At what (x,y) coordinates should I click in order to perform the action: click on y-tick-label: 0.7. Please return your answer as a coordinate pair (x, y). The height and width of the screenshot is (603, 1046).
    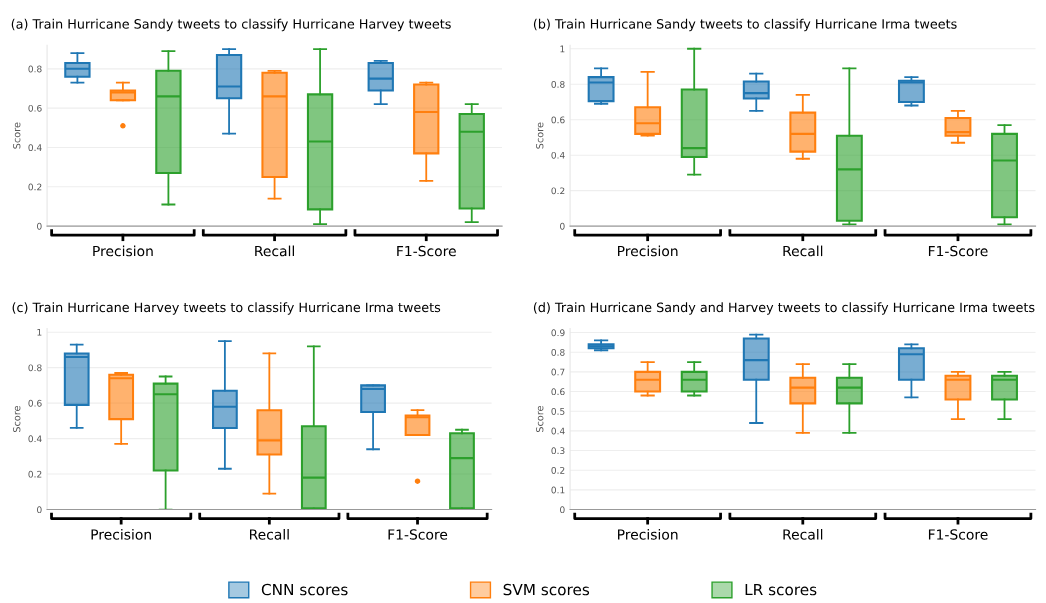
    Looking at the image, I should click on (558, 372).